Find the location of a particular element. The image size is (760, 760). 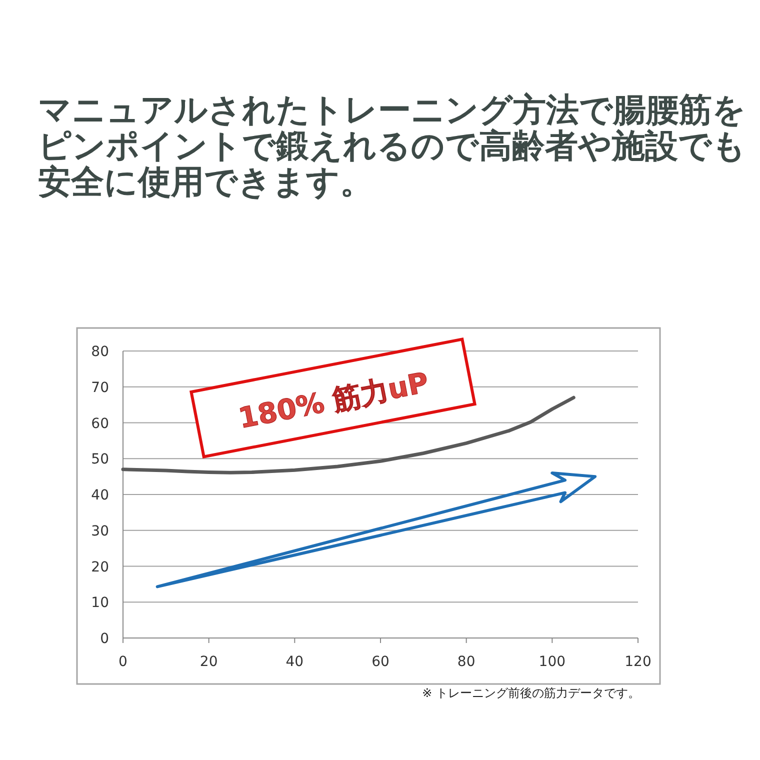

x-tick-label: 60 is located at coordinates (381, 662).